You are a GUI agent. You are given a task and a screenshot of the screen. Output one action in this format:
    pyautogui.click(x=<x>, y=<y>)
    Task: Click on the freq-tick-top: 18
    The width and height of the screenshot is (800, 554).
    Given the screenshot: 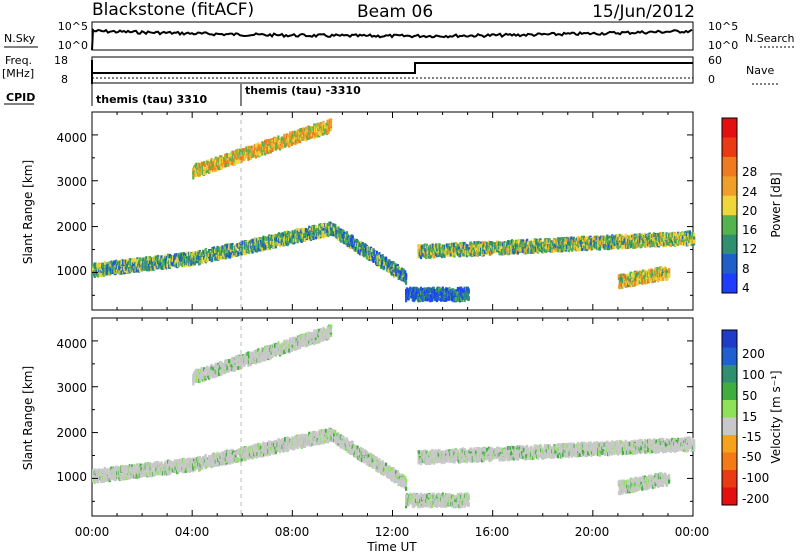 What is the action you would take?
    pyautogui.click(x=61, y=60)
    